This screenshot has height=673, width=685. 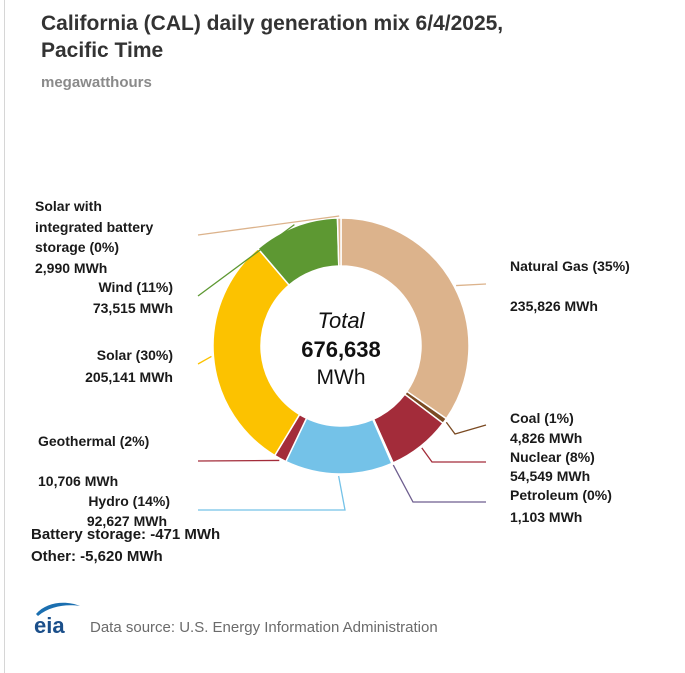 I want to click on label-hydro-pct: Hydro (14%), so click(x=129, y=501).